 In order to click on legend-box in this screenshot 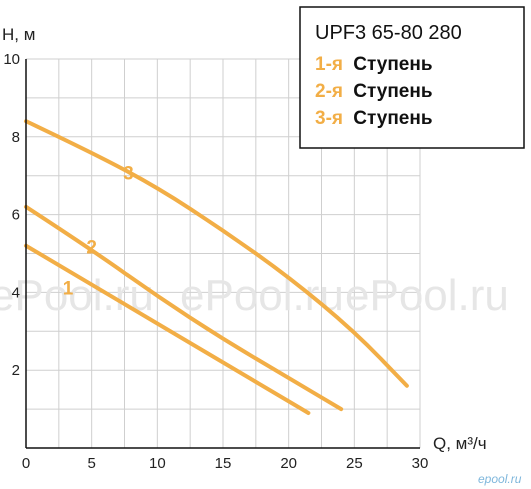, I will do `click(412, 77)`.